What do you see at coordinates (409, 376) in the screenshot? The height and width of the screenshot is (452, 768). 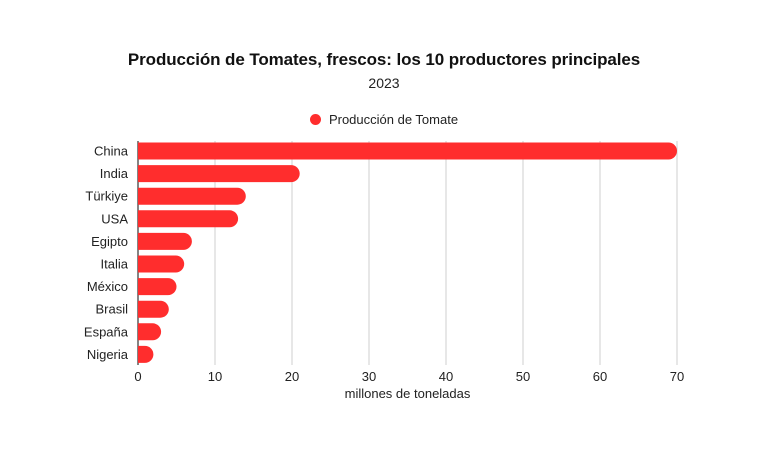 I see `x-tick-labels: 0 10 20 30 40 50 60 70` at bounding box center [409, 376].